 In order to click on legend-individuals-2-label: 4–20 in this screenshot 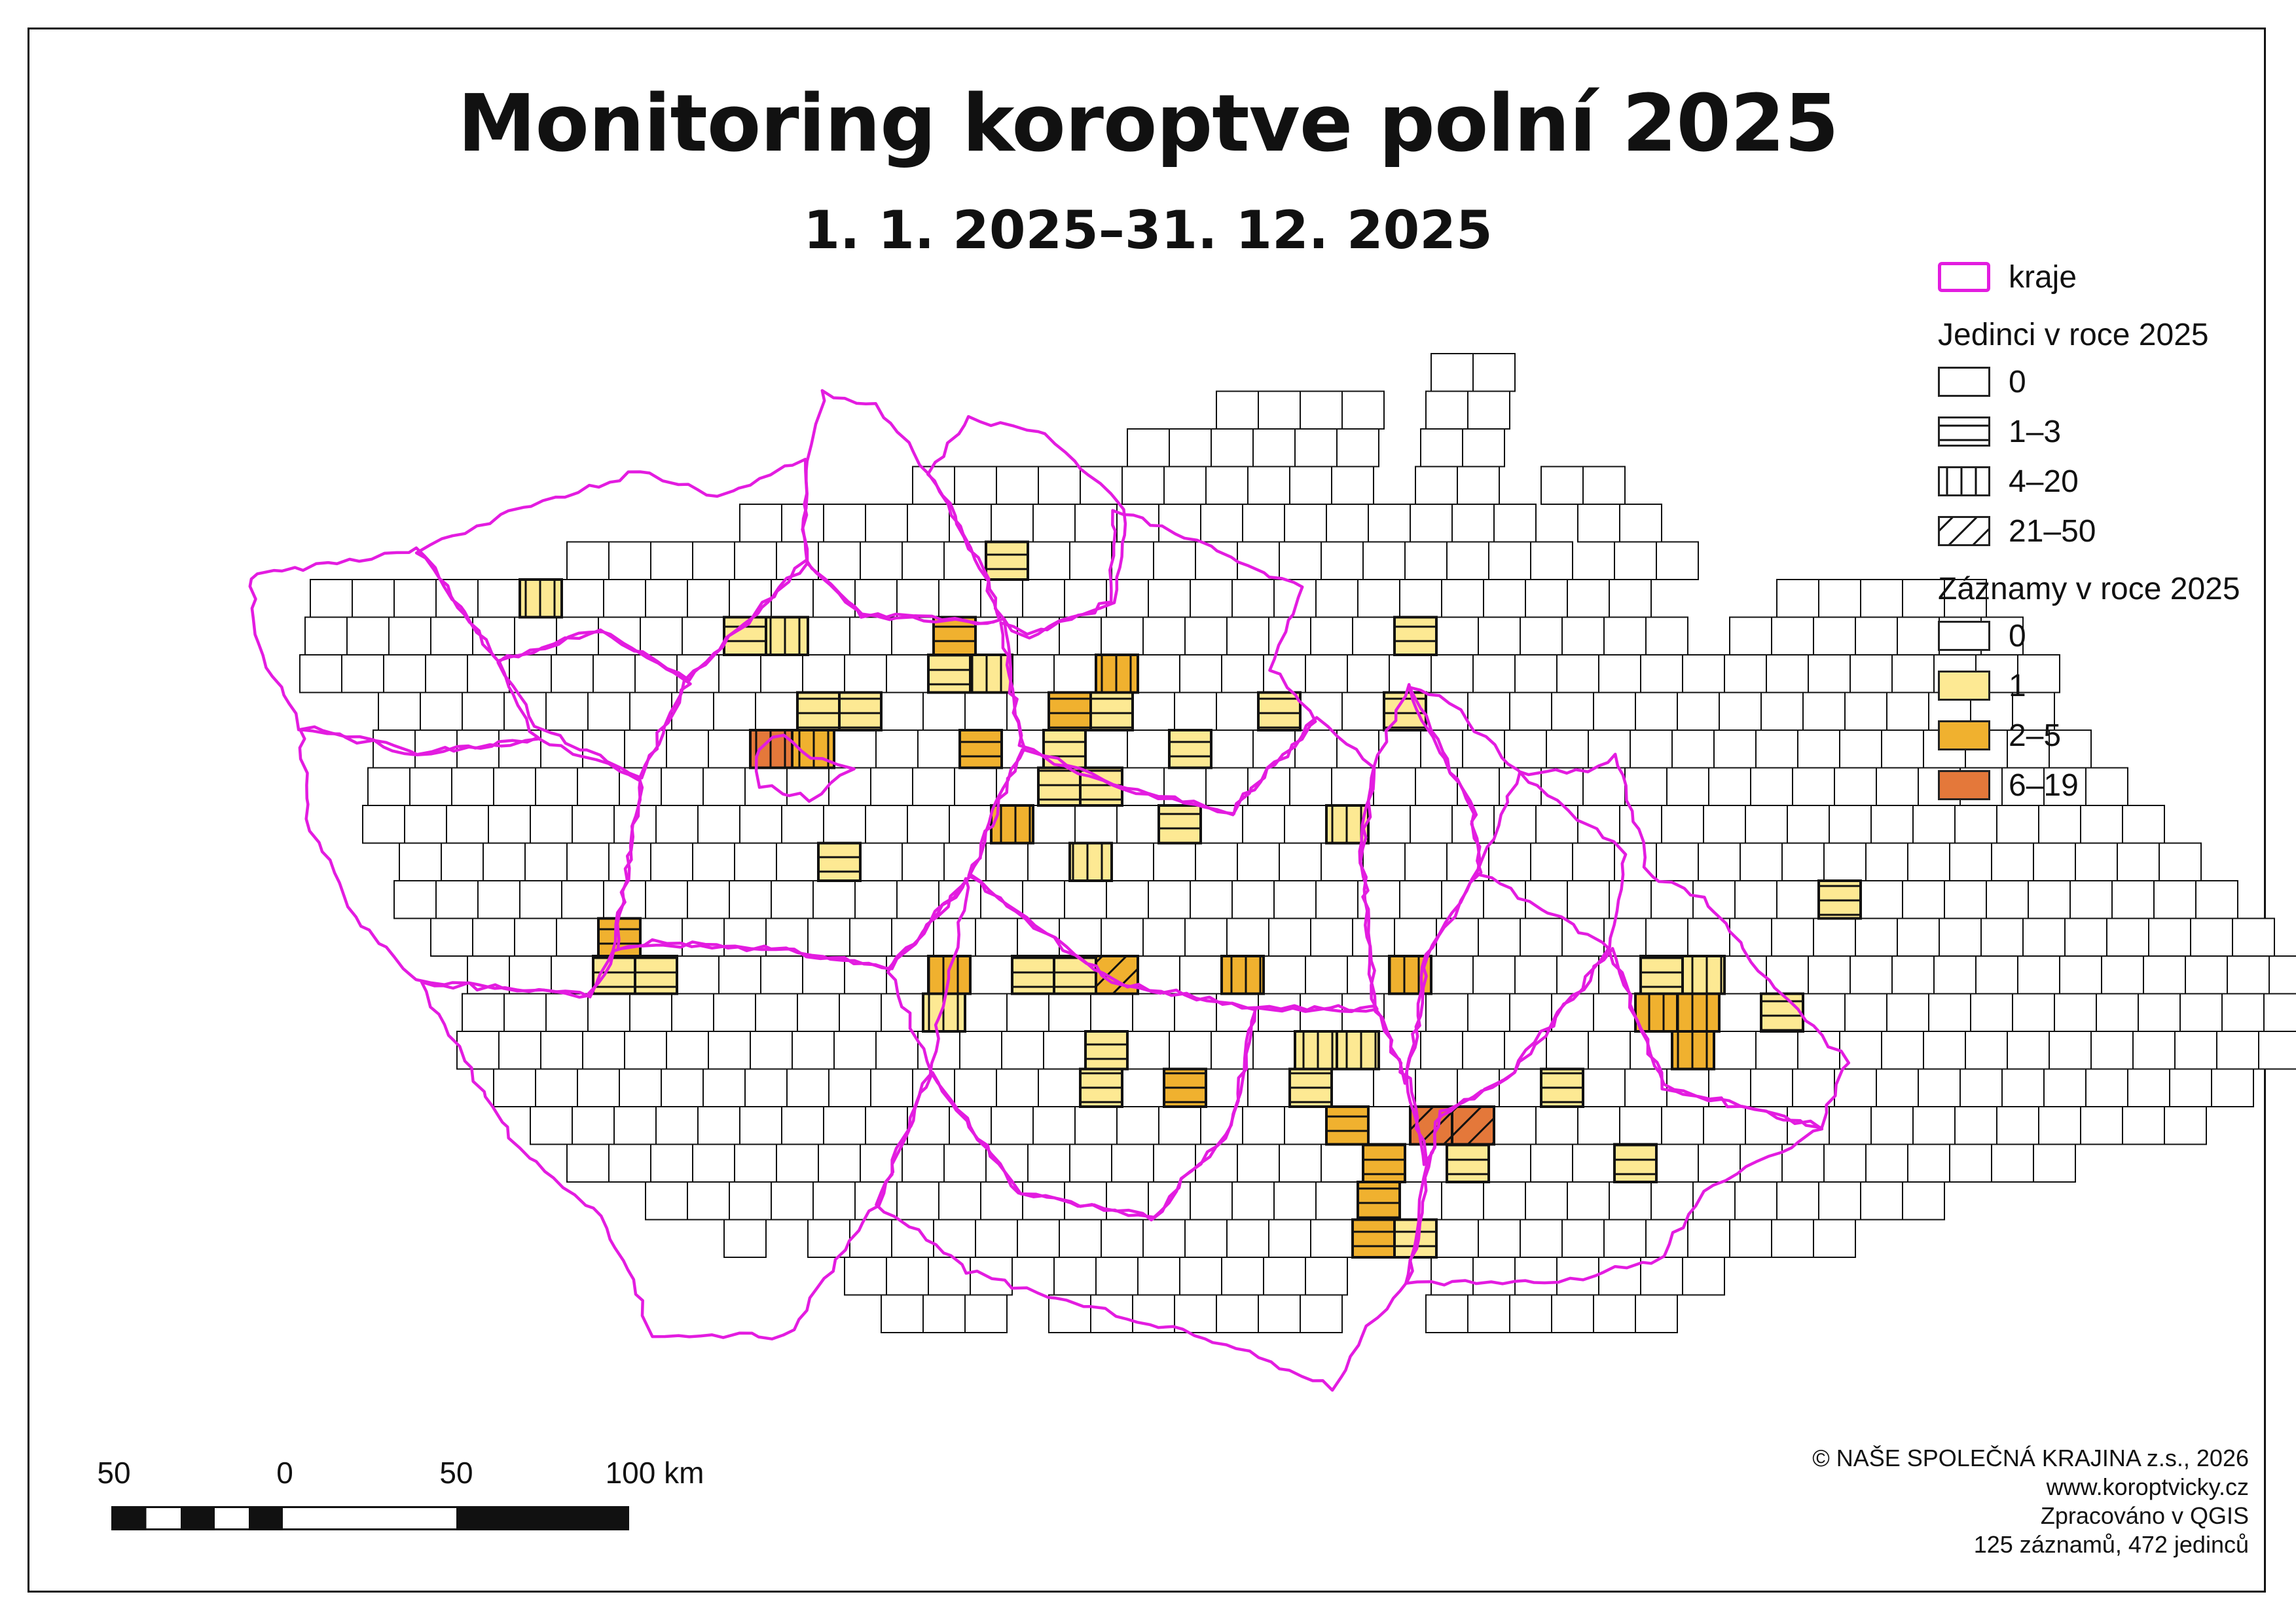, I will do `click(2044, 481)`.